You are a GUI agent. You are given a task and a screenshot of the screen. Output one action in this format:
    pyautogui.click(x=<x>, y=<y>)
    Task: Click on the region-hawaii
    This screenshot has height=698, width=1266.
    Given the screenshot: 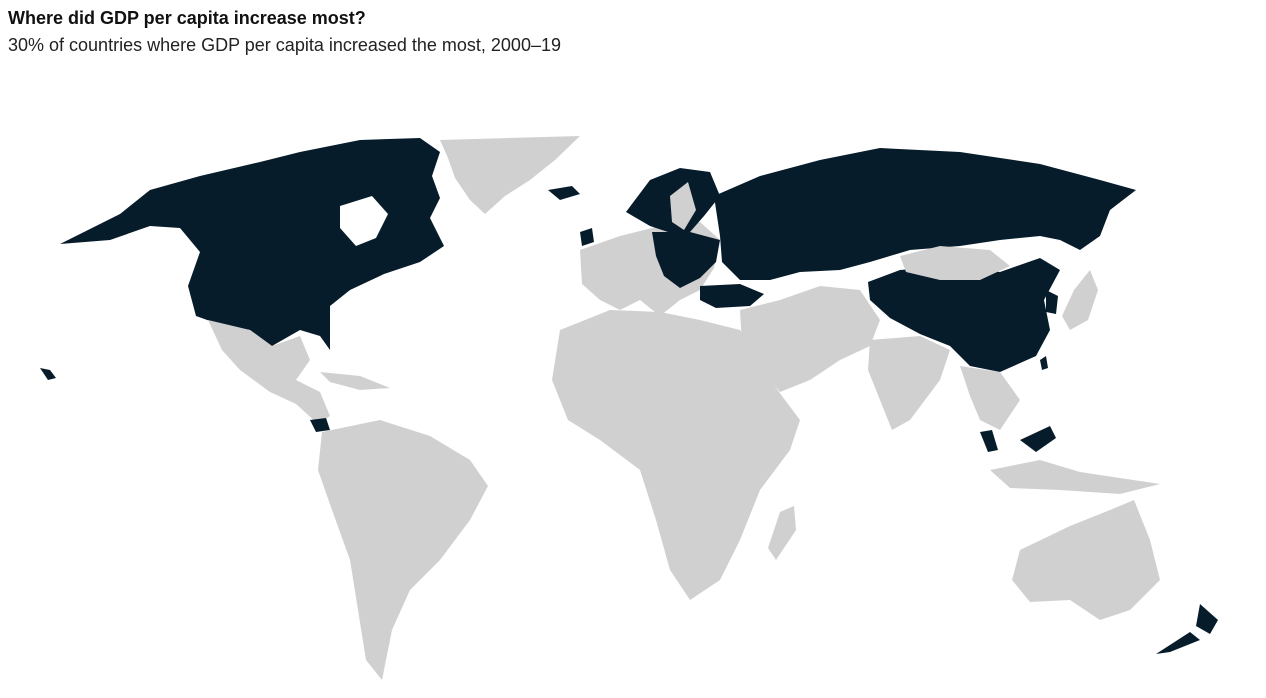 What is the action you would take?
    pyautogui.click(x=48, y=374)
    